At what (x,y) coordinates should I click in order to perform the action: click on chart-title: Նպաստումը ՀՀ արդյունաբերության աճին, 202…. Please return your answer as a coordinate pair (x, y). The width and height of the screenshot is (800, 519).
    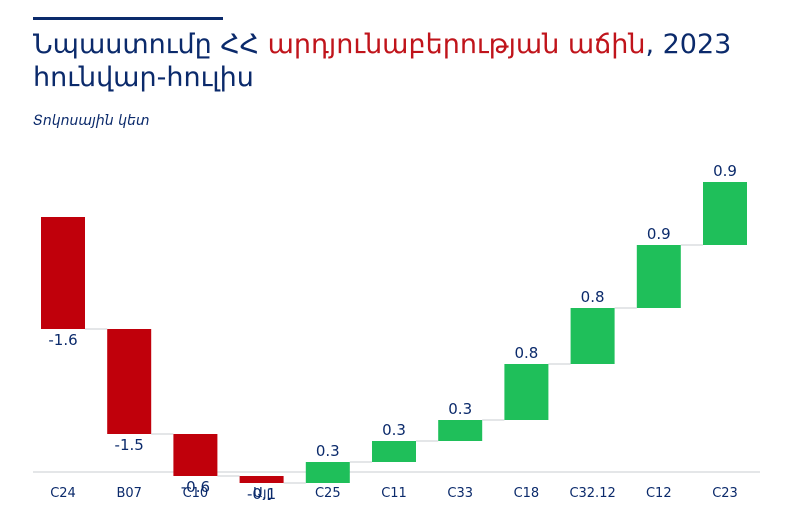
    Looking at the image, I should click on (403, 61).